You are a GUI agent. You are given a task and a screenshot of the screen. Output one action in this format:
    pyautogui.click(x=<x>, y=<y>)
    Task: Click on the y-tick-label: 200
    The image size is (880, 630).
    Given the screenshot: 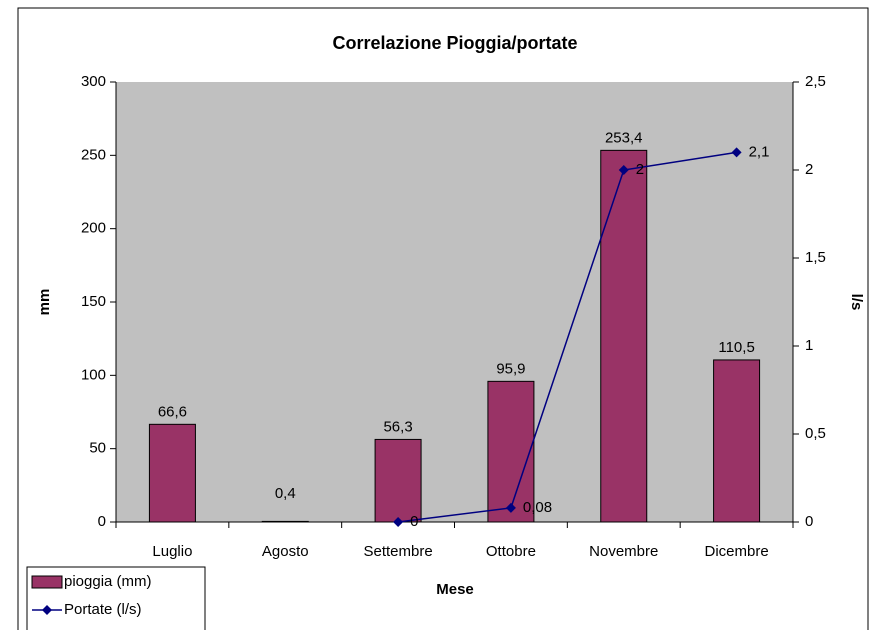 What is the action you would take?
    pyautogui.click(x=93, y=228)
    